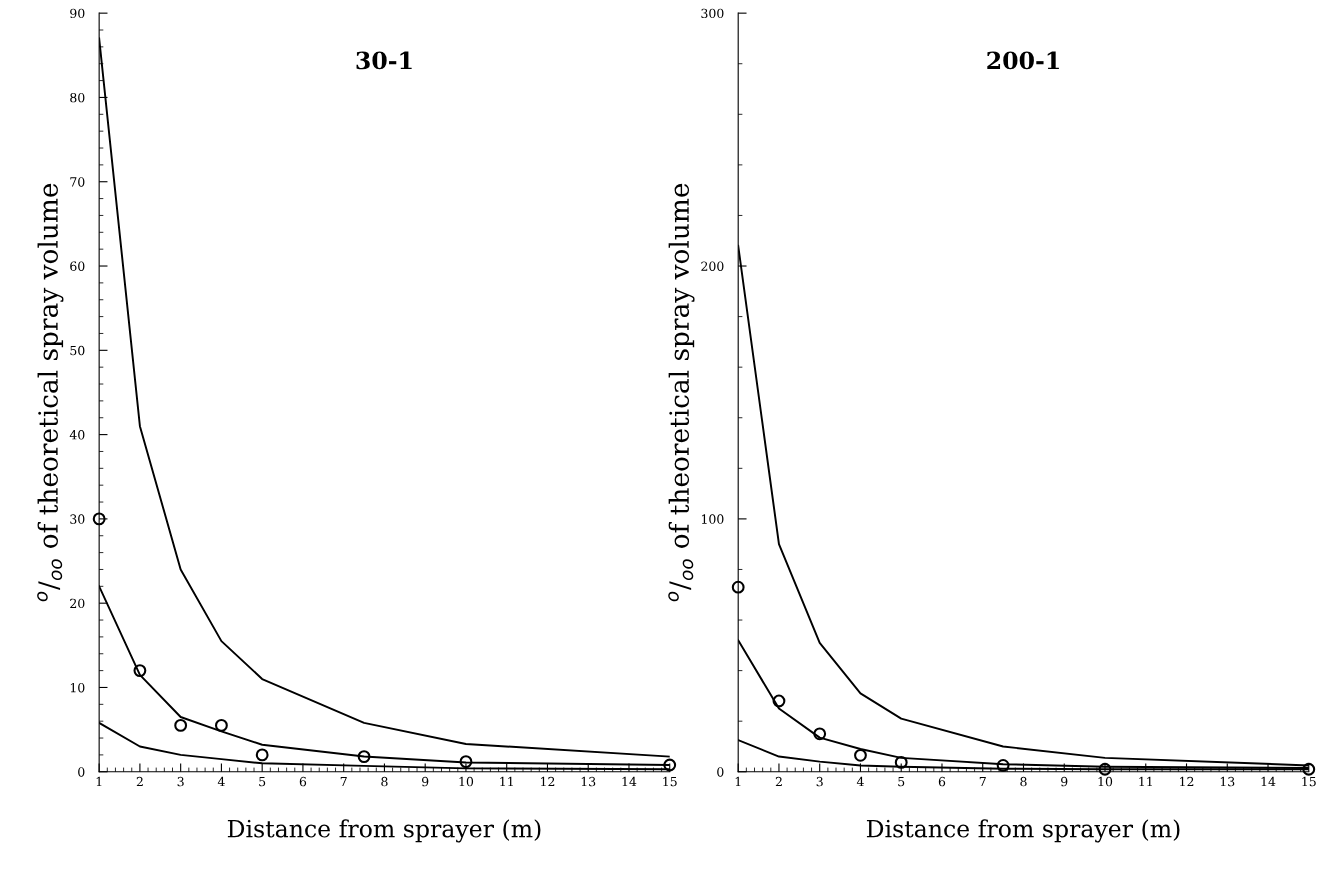 This screenshot has height=877, width=1322. What do you see at coordinates (712, 519) in the screenshot?
I see `y-tick-label: 100` at bounding box center [712, 519].